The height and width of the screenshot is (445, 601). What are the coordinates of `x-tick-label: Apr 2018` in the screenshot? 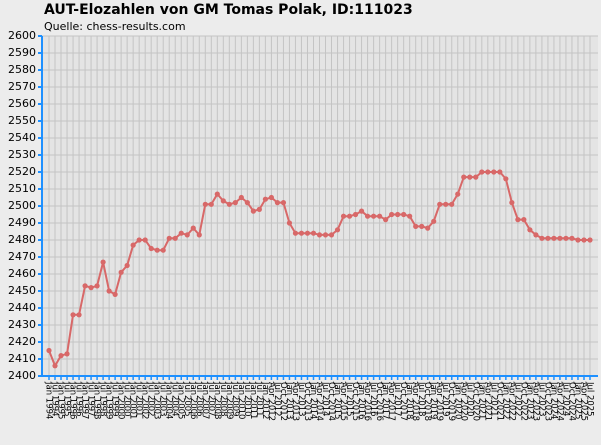 It's located at (415, 401).